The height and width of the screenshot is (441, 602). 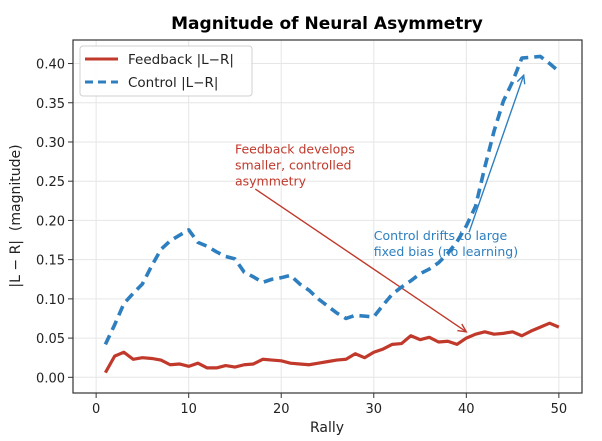 I want to click on x-tick-label: 20, so click(x=281, y=409).